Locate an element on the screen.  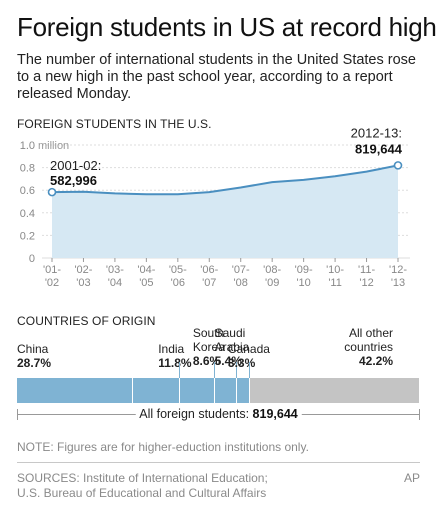
bracket-right-end is located at coordinates (419, 414).